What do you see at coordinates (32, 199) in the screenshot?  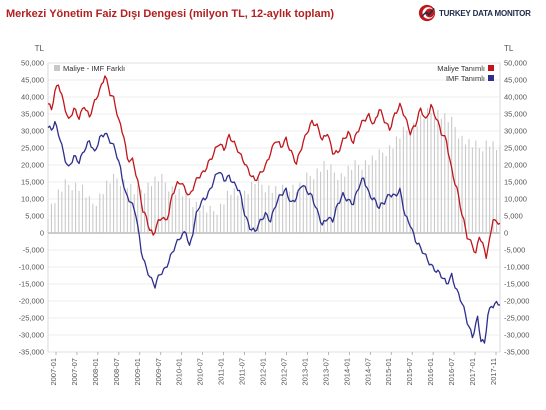 I see `y-tick-label-left: 10,000` at bounding box center [32, 199].